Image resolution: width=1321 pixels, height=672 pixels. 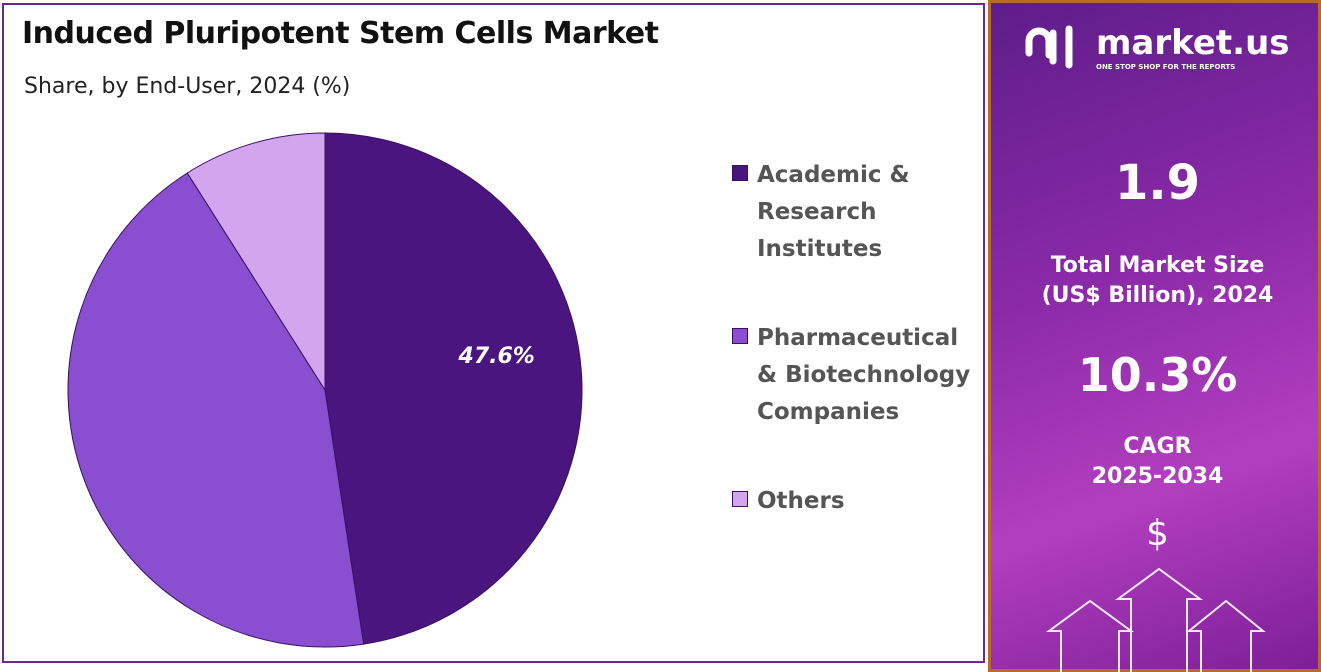 I want to click on cagr-period: 2025-2034, so click(x=1157, y=476).